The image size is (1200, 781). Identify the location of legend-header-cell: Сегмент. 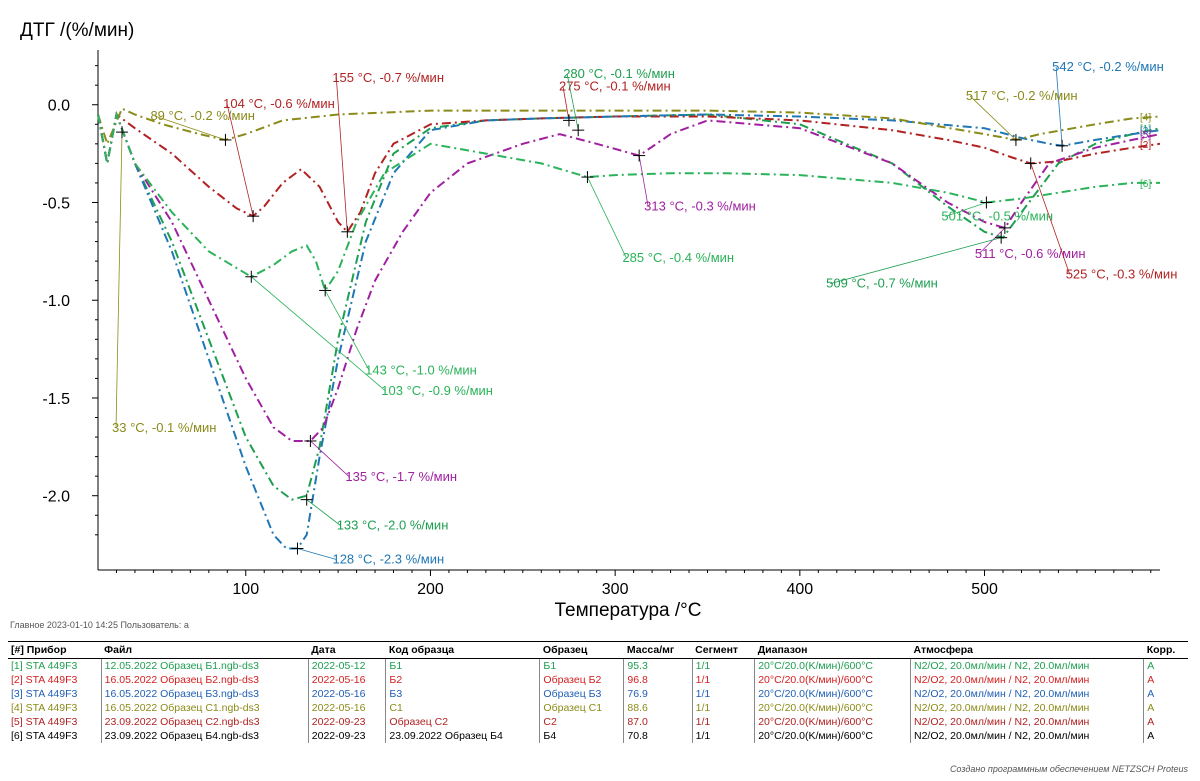
(723, 650).